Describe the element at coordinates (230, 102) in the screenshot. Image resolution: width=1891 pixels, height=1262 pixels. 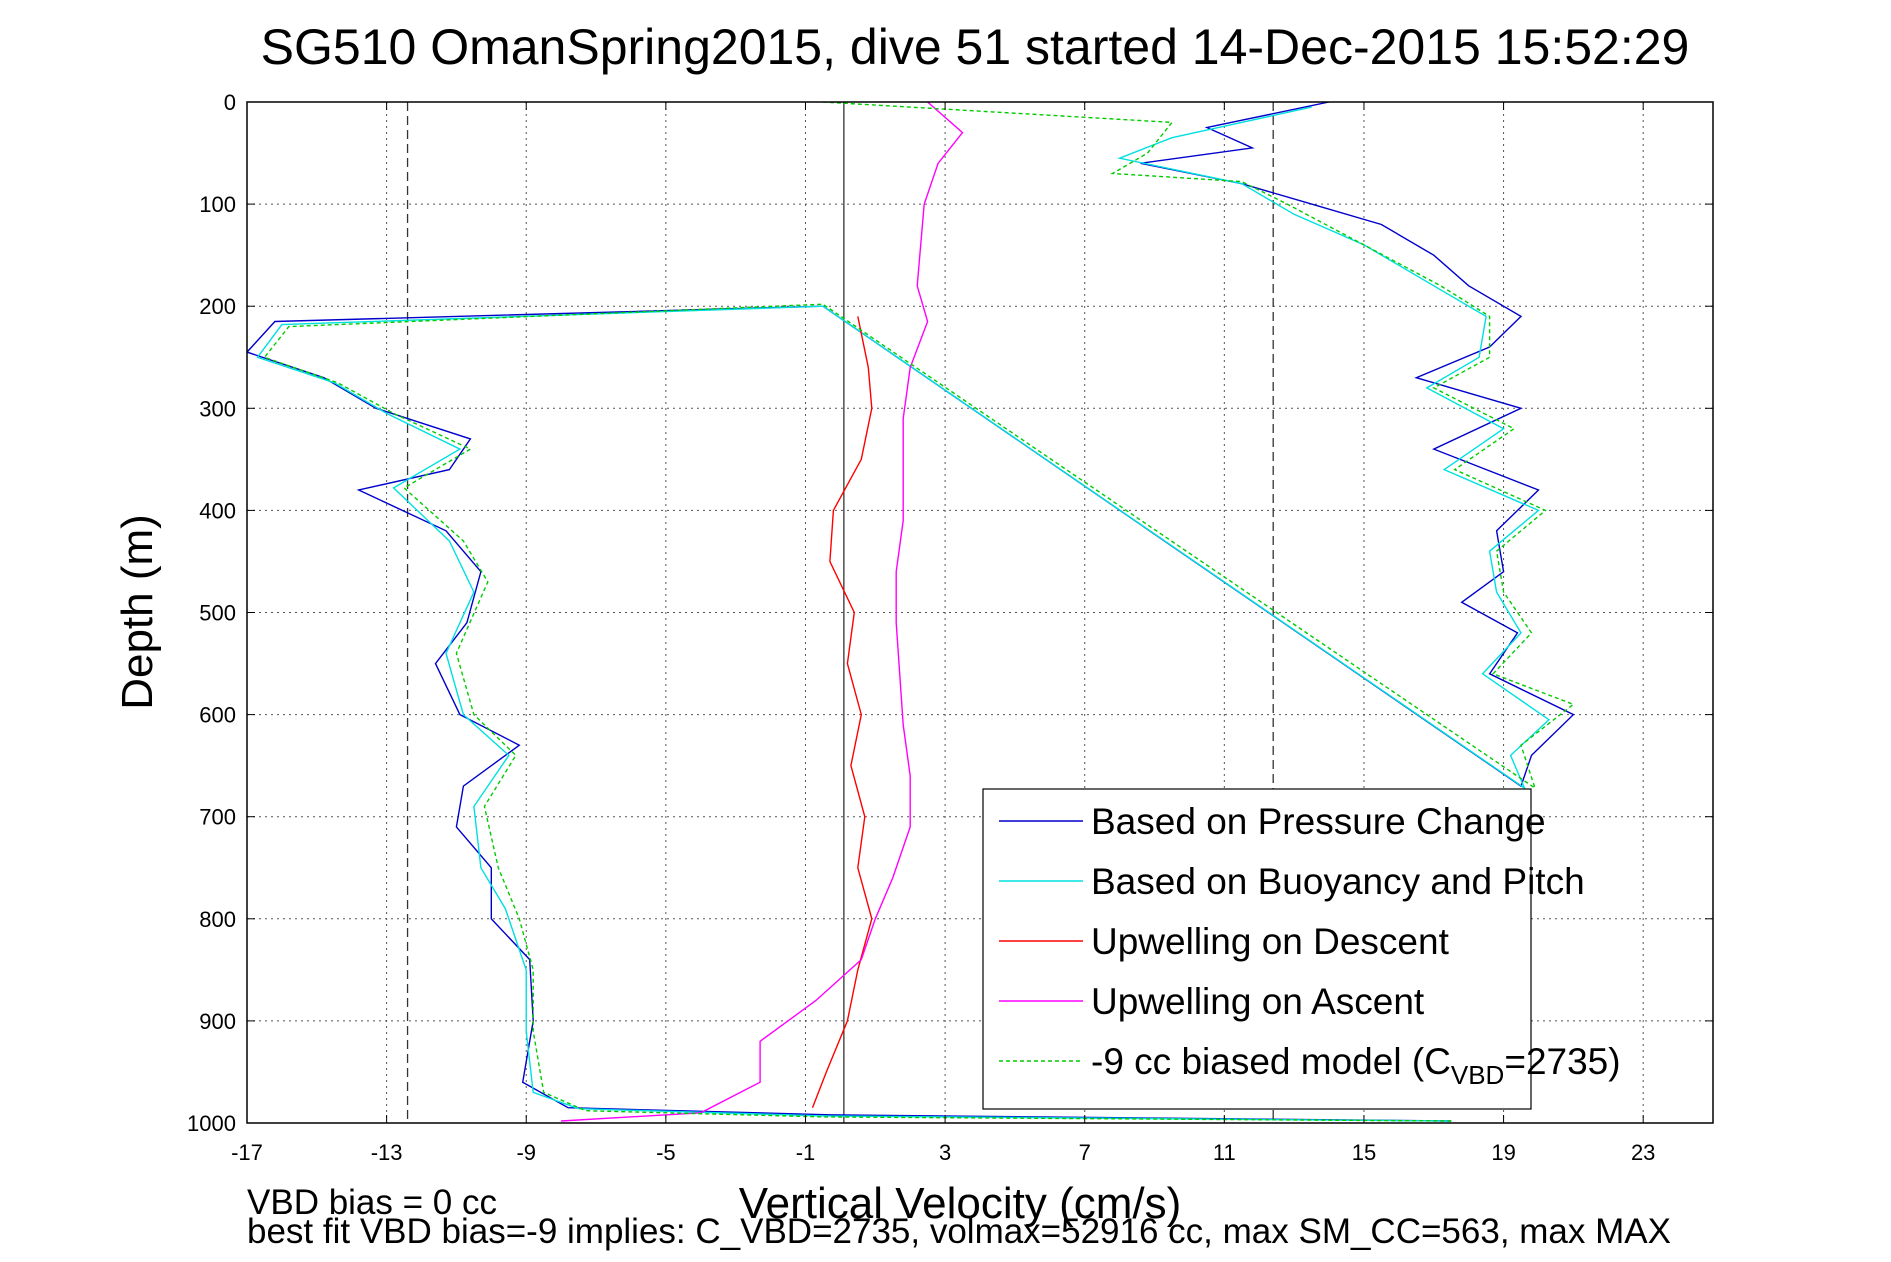
I see `y-tick-label: 0` at that location.